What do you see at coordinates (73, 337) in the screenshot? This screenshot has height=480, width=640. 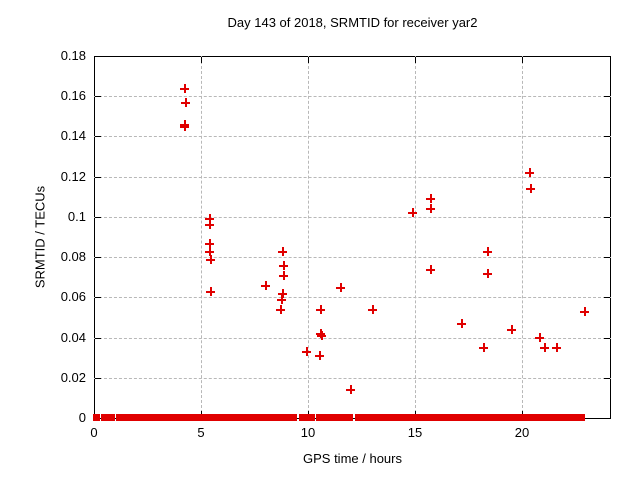 I see `y-tick-label: 0.04` at bounding box center [73, 337].